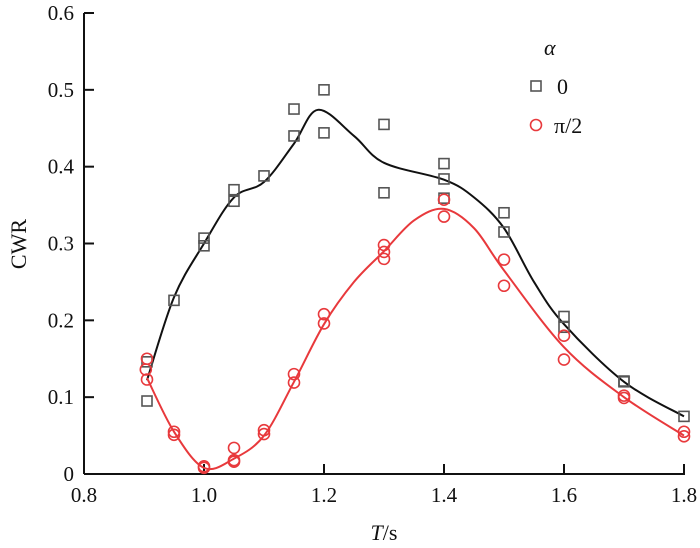 The width and height of the screenshot is (700, 548). I want to click on y-axis-label: CWR, so click(18, 244).